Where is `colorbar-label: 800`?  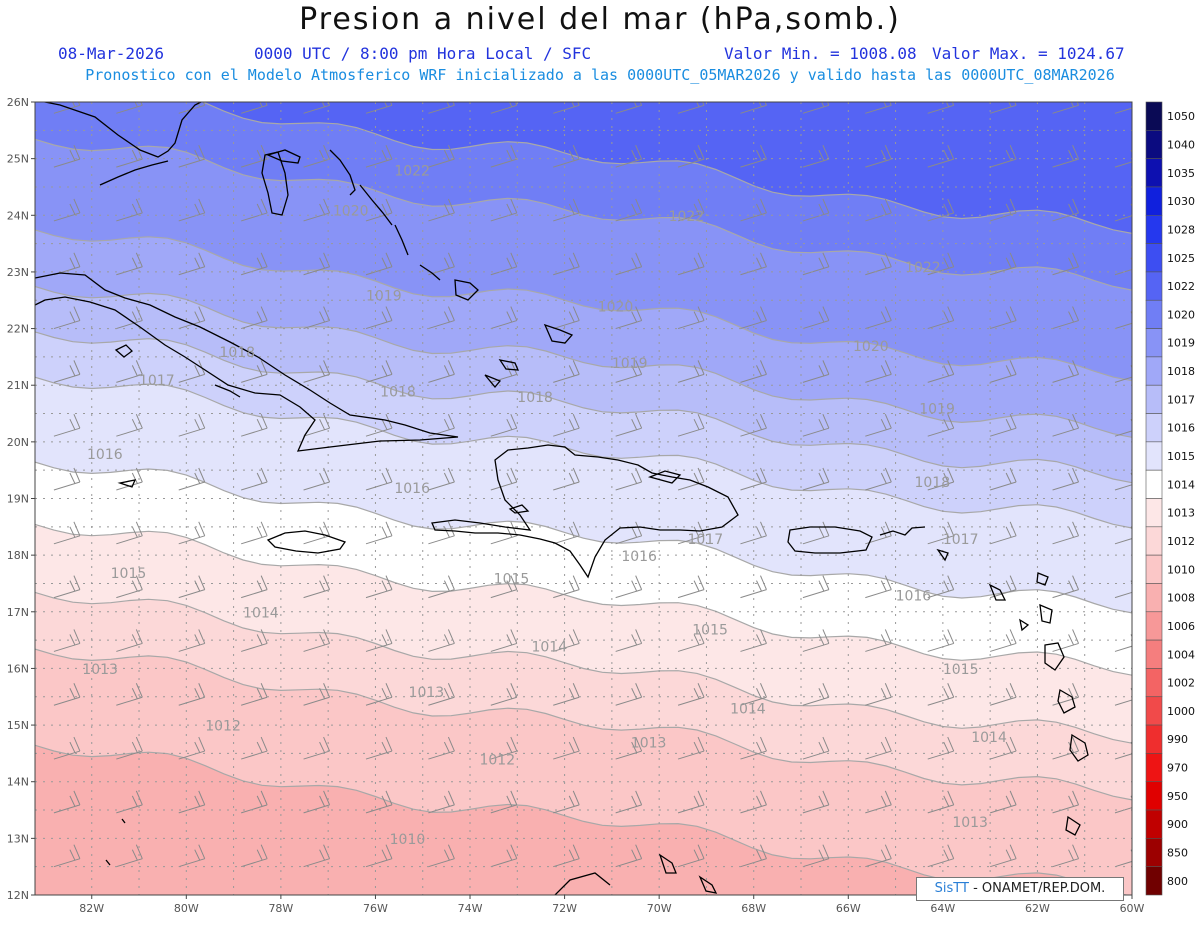 colorbar-label: 800 is located at coordinates (1177, 881).